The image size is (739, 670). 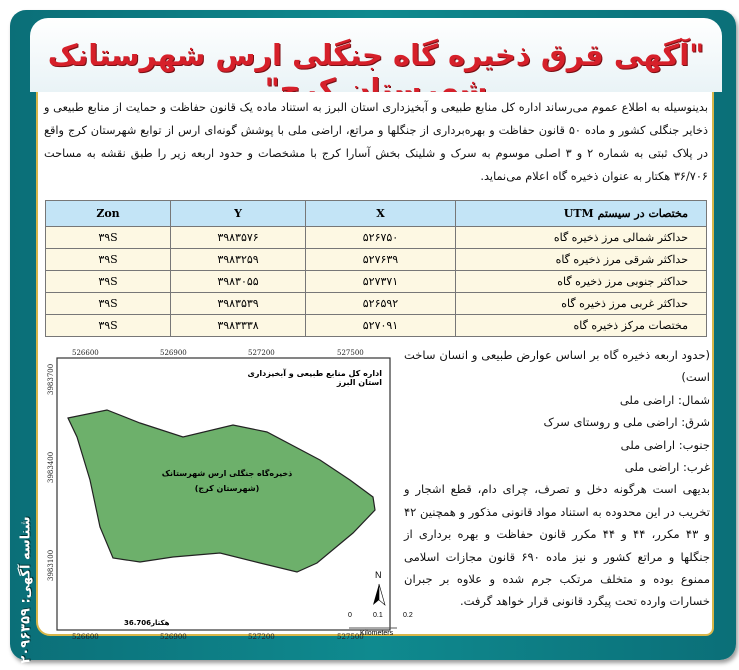 I want to click on map-area: 36.706هکتار, so click(x=147, y=623).